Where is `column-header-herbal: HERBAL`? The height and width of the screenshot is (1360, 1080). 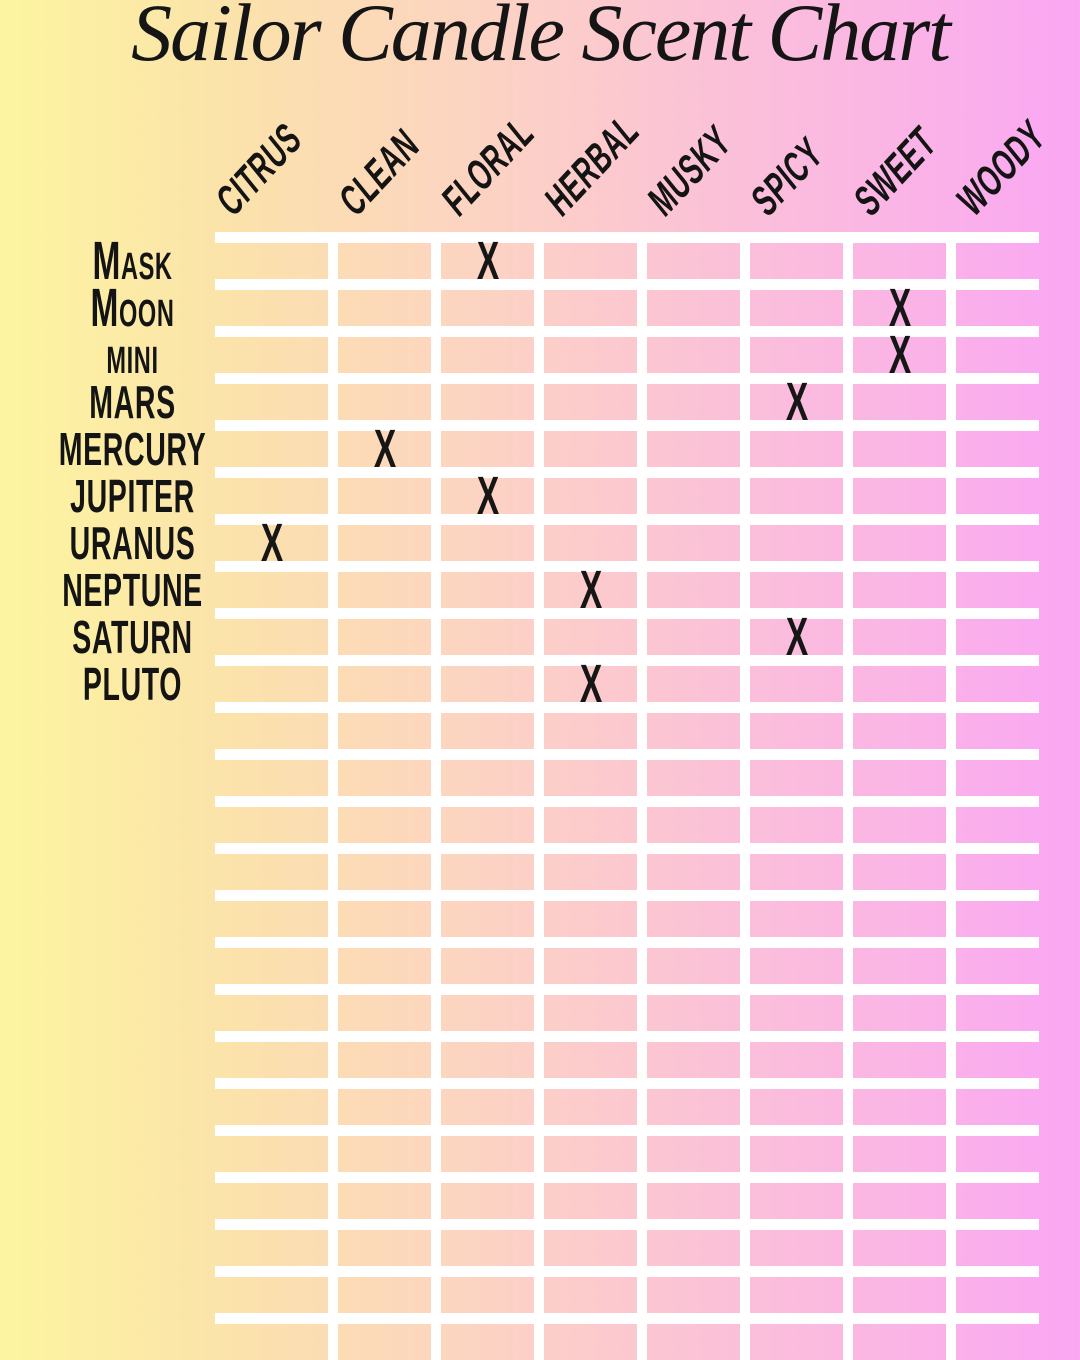 column-header-herbal: HERBAL is located at coordinates (592, 164).